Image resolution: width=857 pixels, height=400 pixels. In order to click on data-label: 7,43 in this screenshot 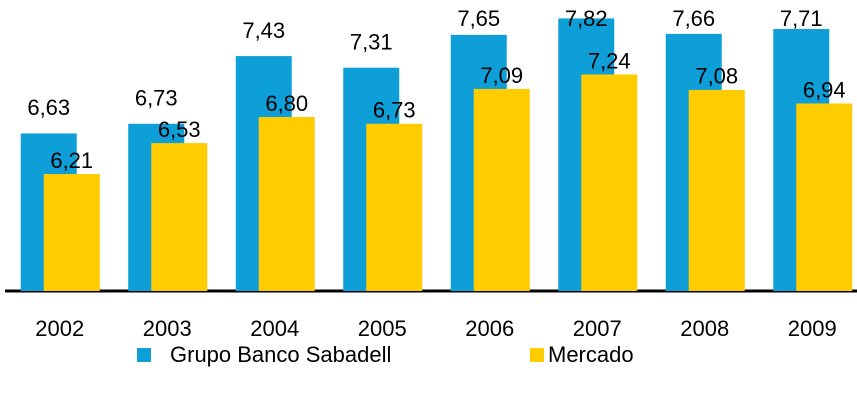, I will do `click(263, 30)`.